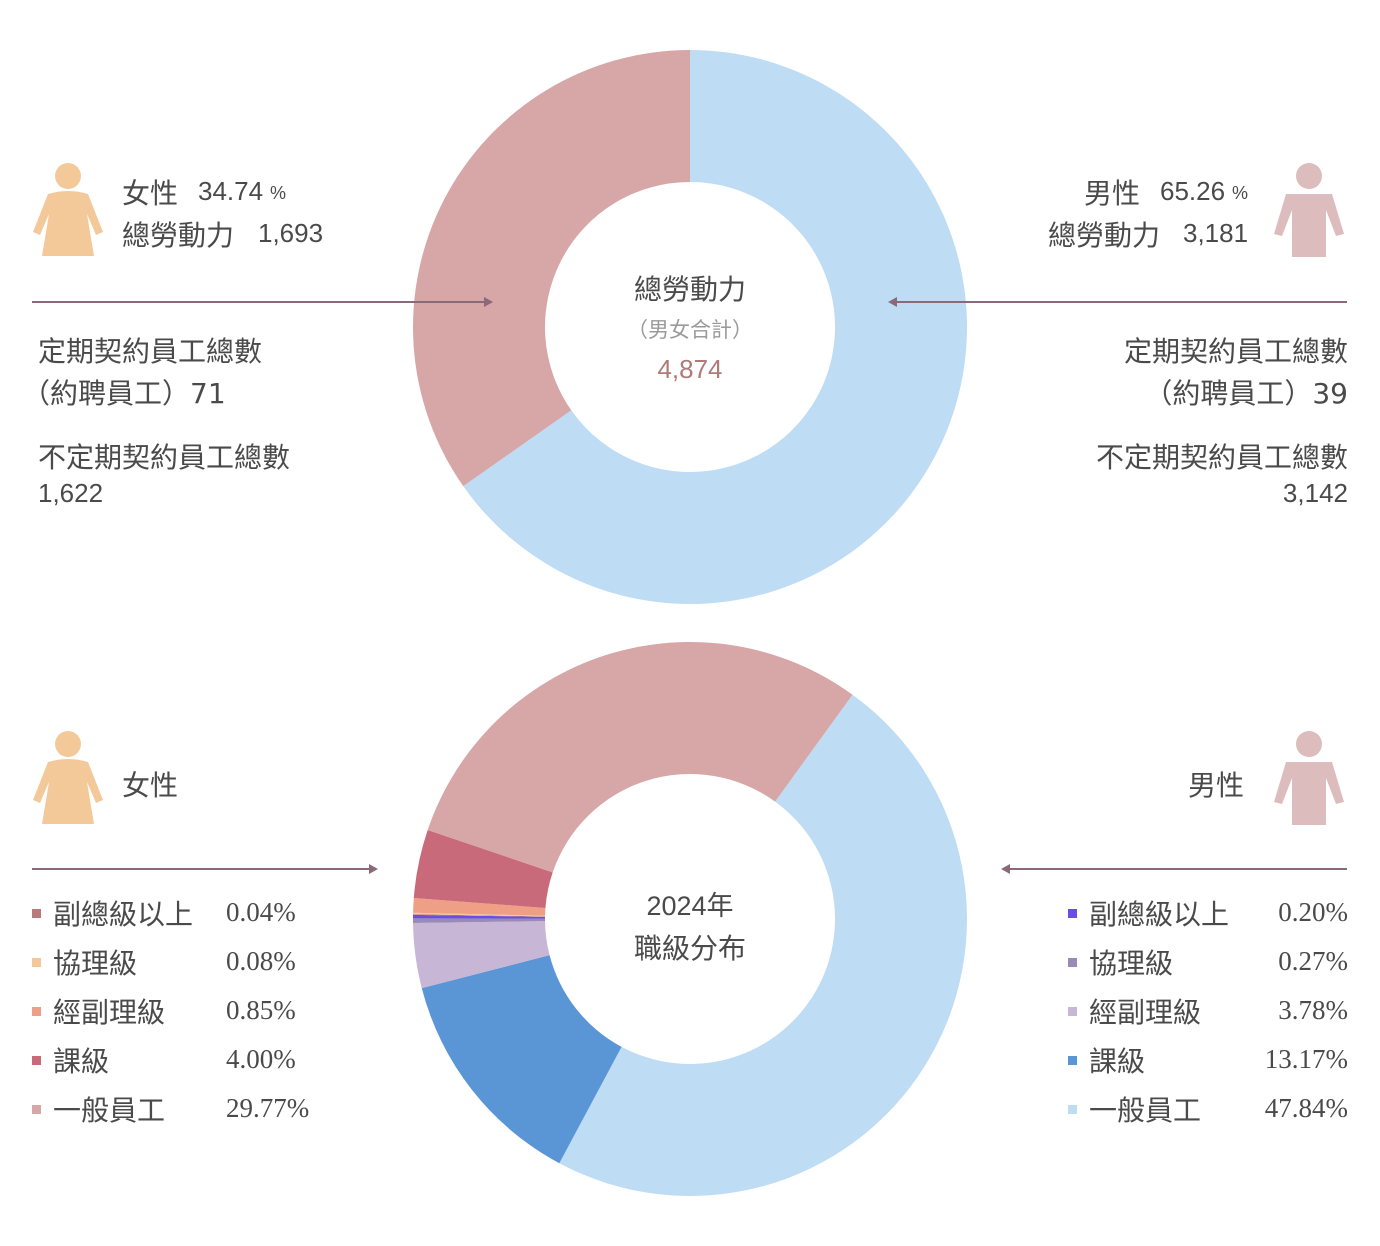  What do you see at coordinates (1122, 302) in the screenshot?
I see `male-pointer-line` at bounding box center [1122, 302].